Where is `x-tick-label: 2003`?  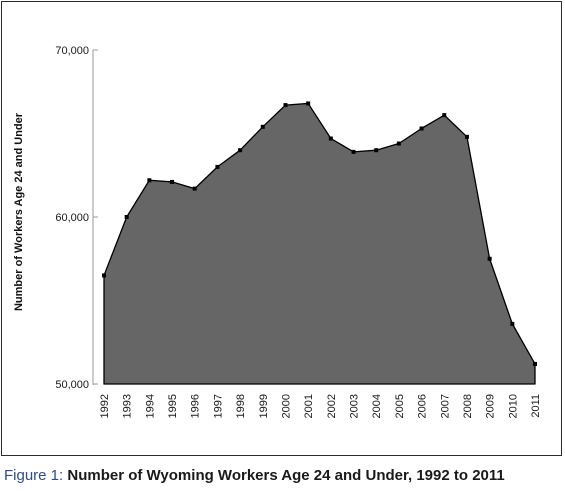 x-tick-label: 2003 is located at coordinates (355, 406).